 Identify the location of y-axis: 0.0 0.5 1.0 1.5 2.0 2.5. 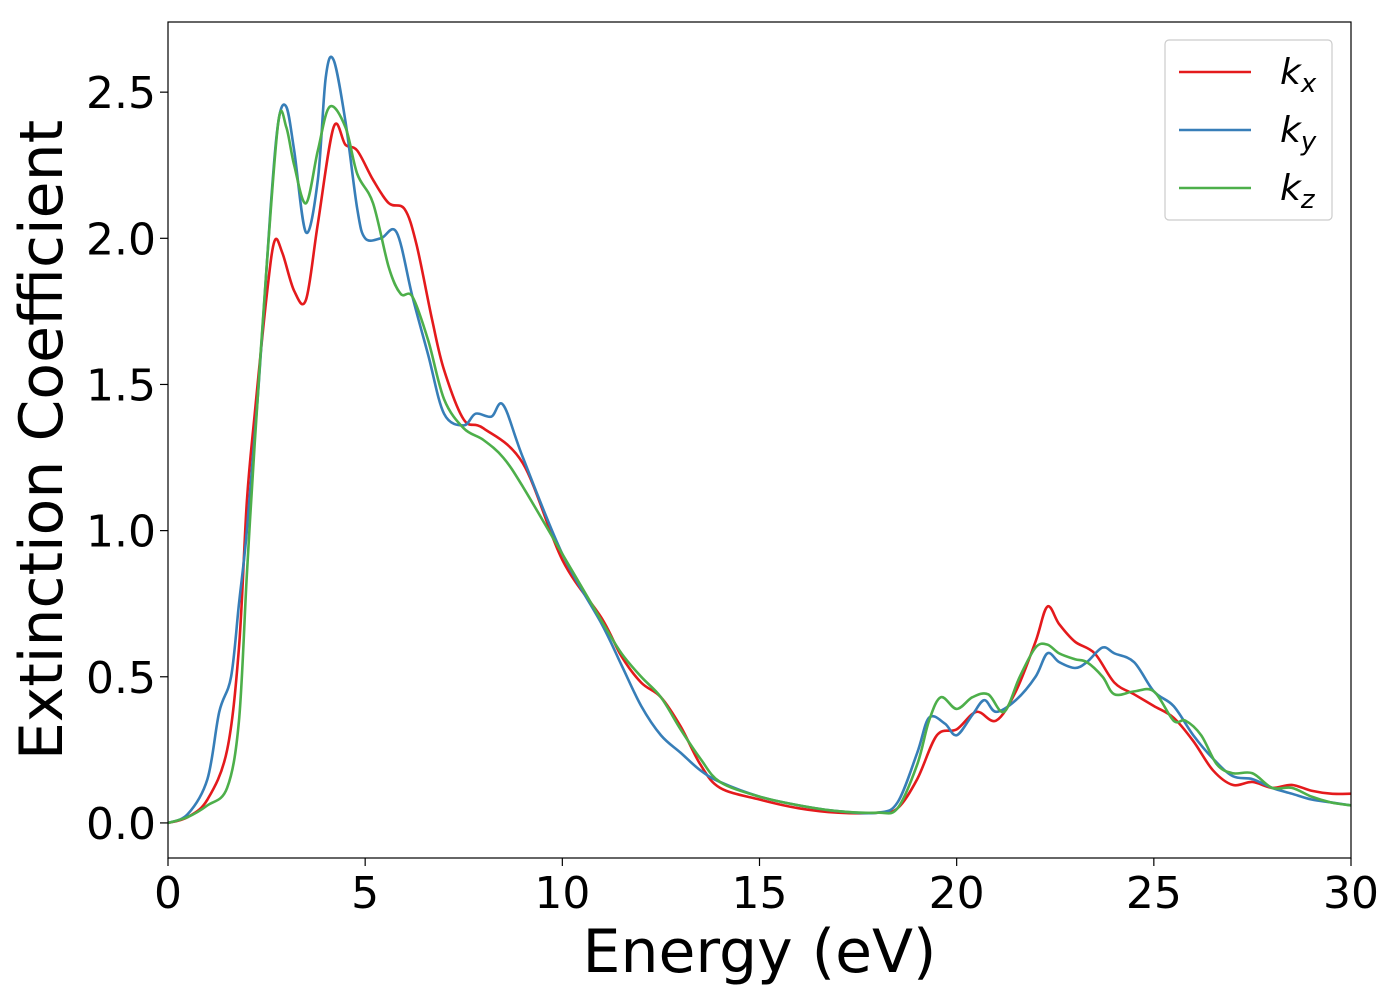
(127, 459).